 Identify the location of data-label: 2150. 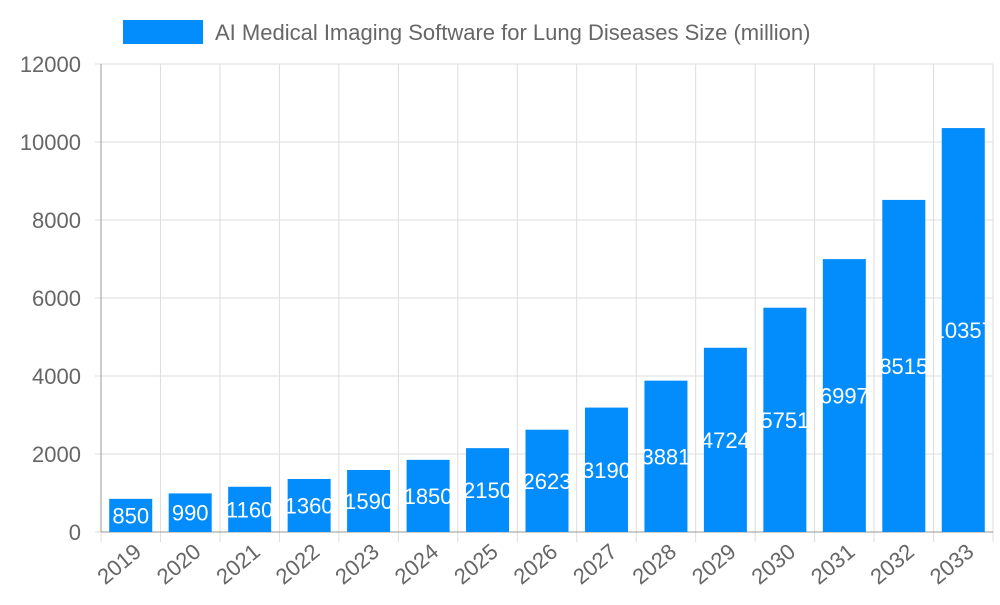
(487, 490).